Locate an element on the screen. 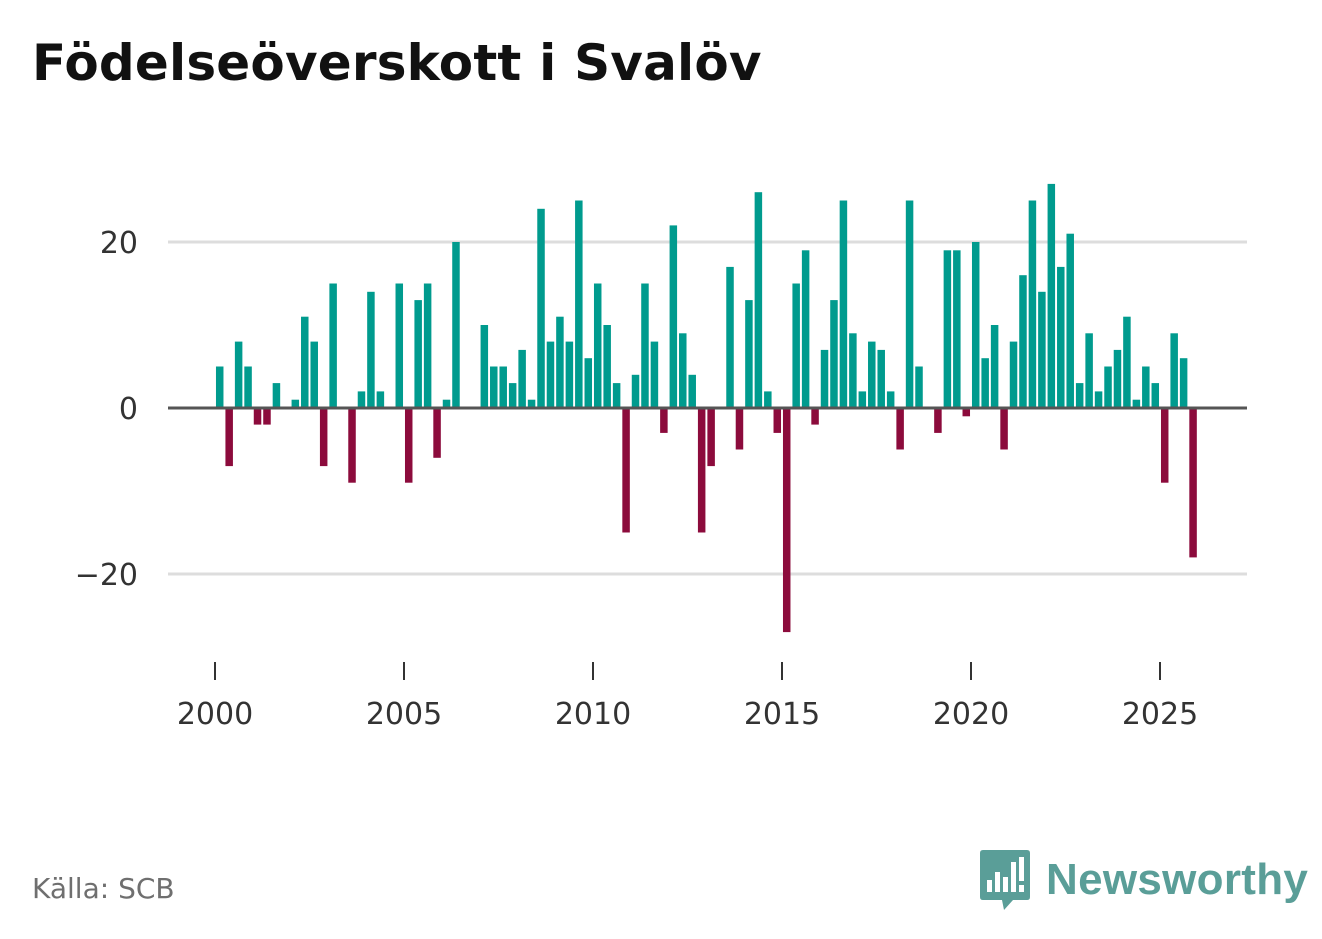 This screenshot has height=939, width=1322. x-tick-label: 2020 is located at coordinates (971, 714).